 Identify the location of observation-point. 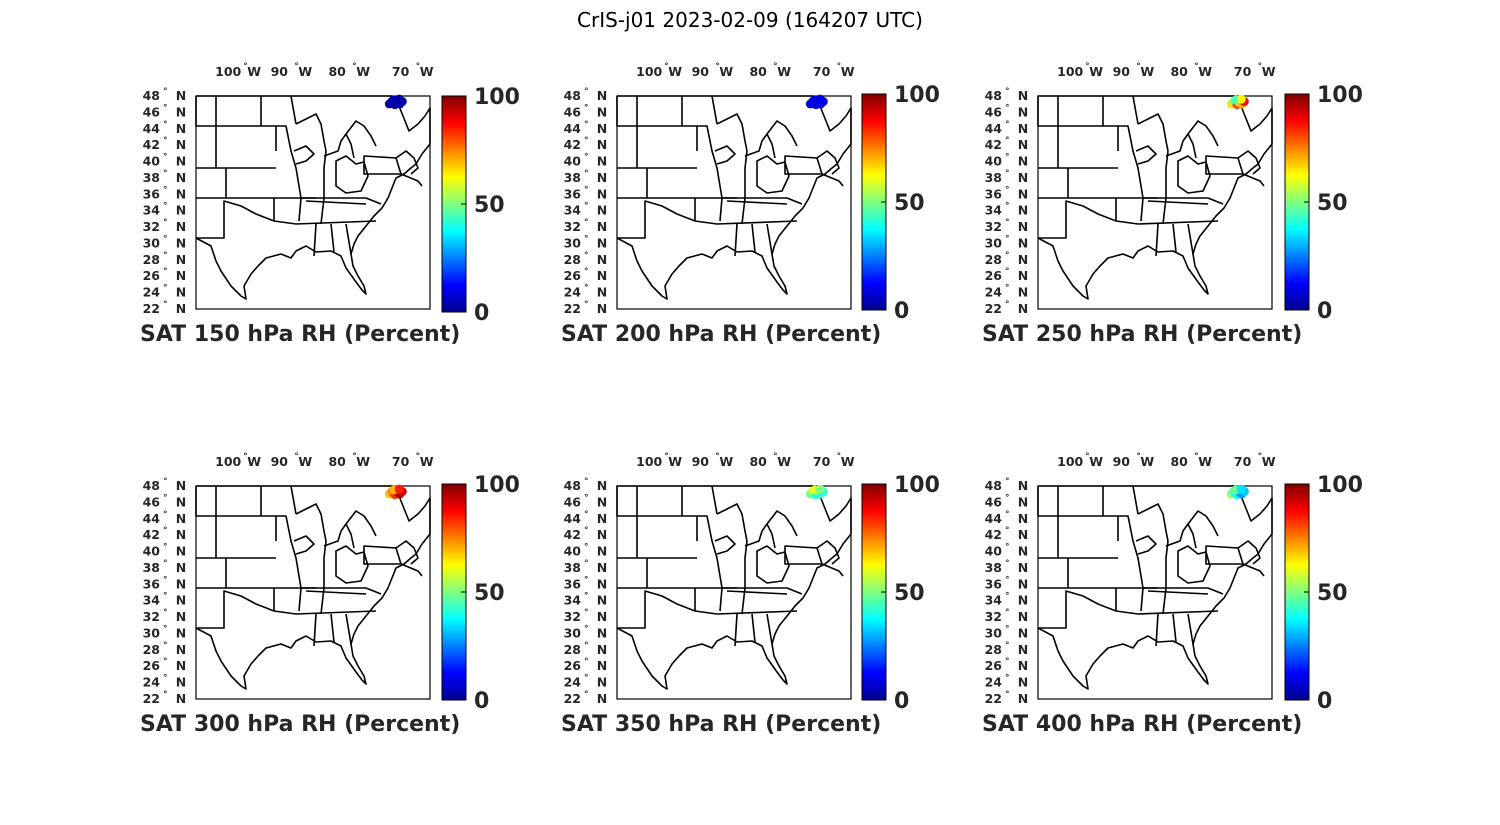
(820, 99).